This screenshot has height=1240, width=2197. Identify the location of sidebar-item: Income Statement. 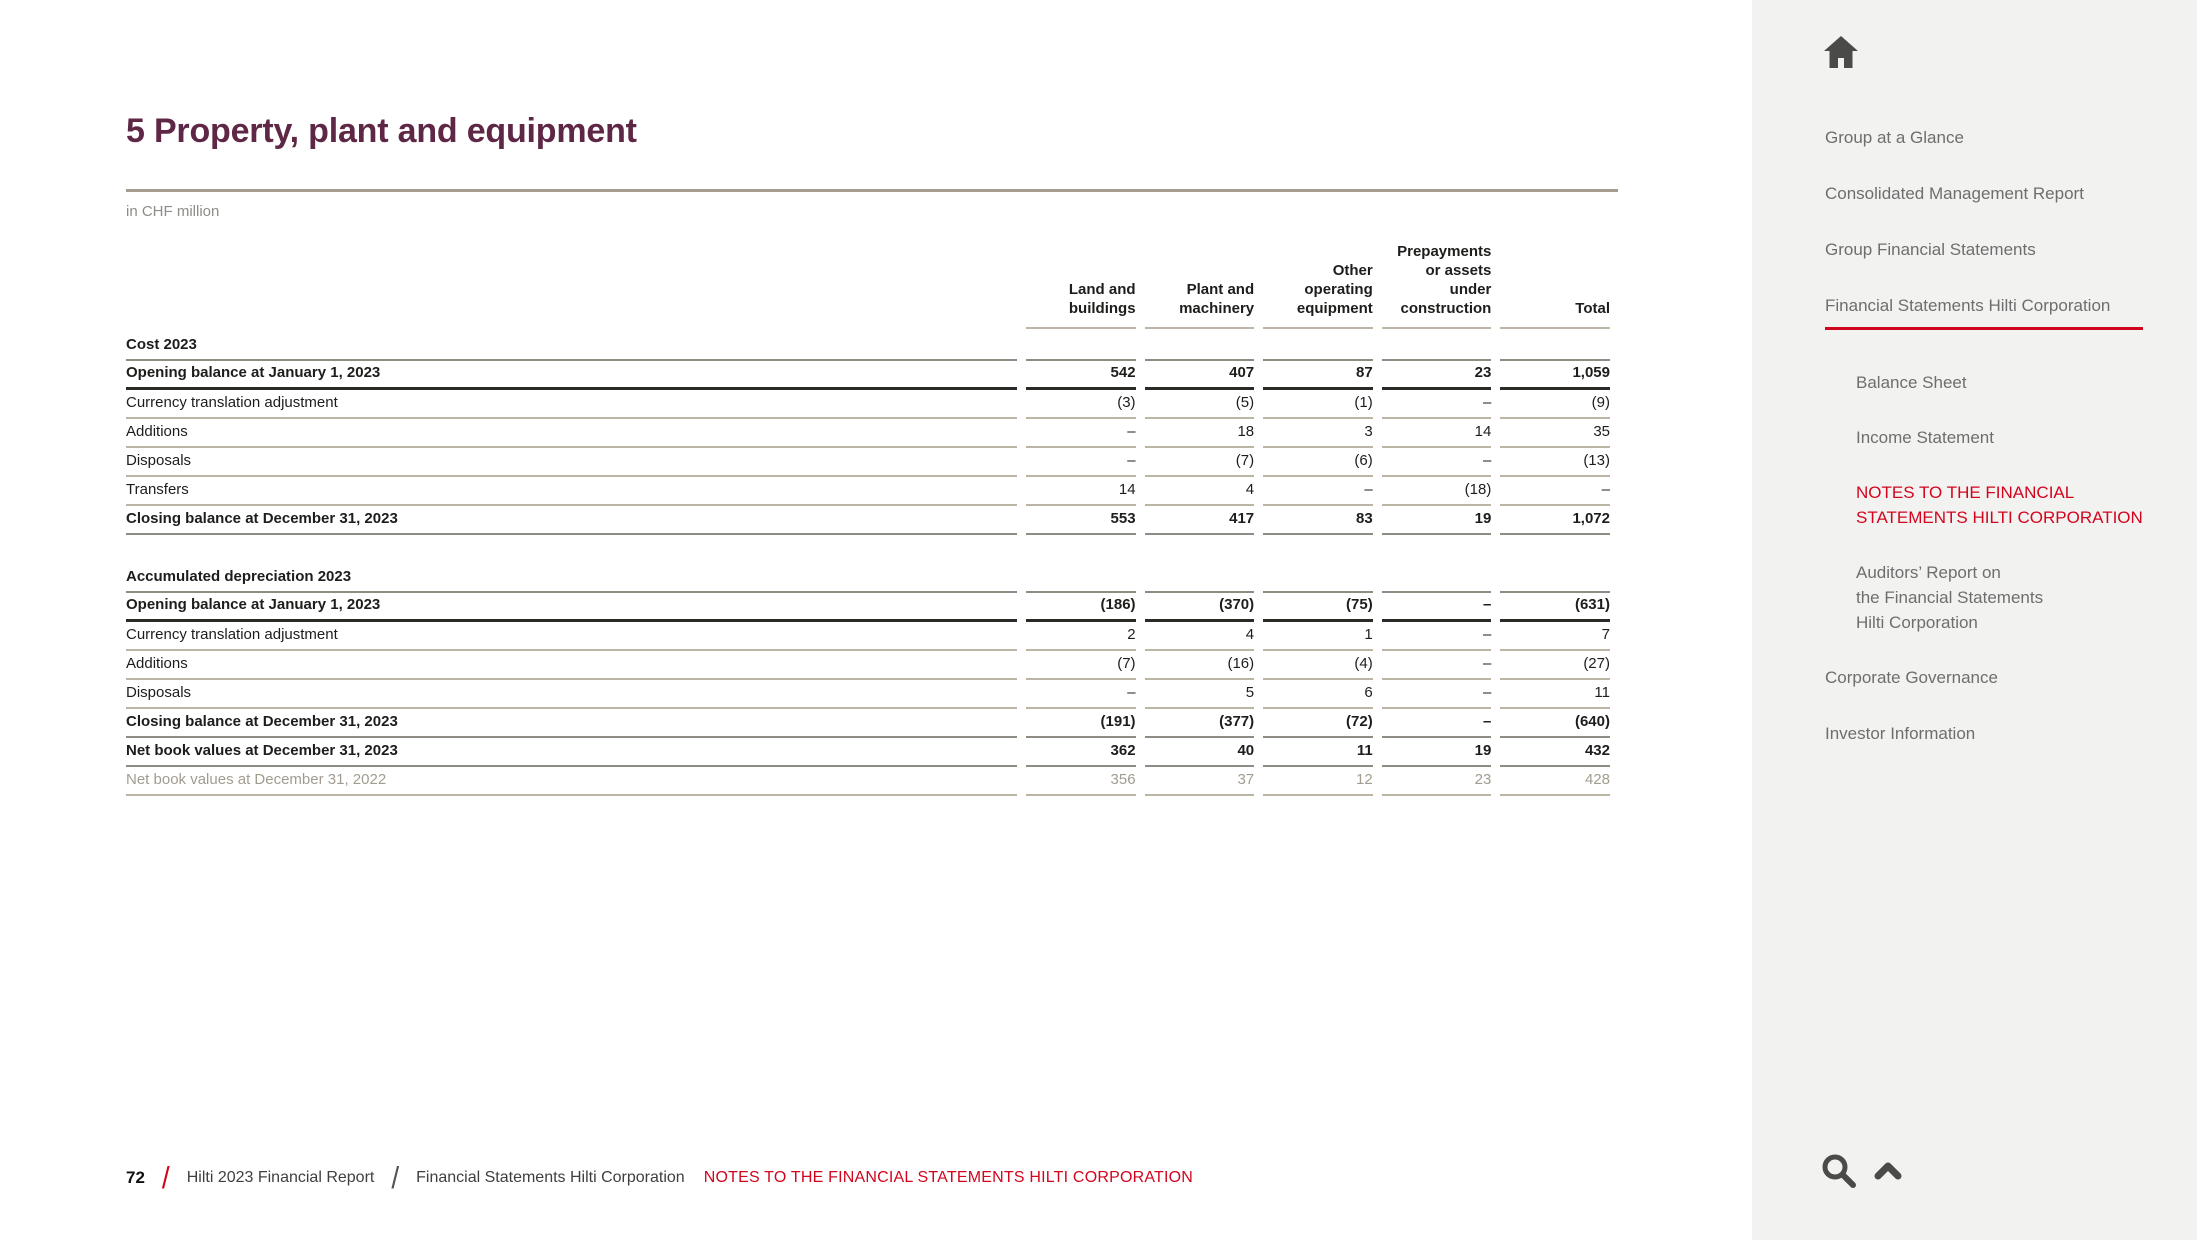
(2020, 437).